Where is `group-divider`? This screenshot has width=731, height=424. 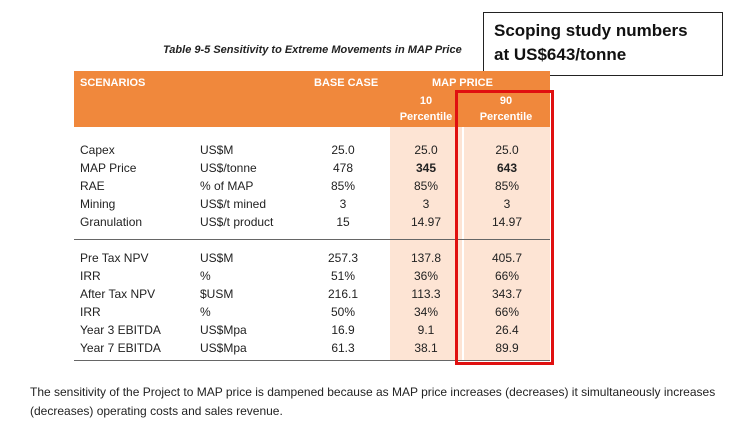 group-divider is located at coordinates (312, 239).